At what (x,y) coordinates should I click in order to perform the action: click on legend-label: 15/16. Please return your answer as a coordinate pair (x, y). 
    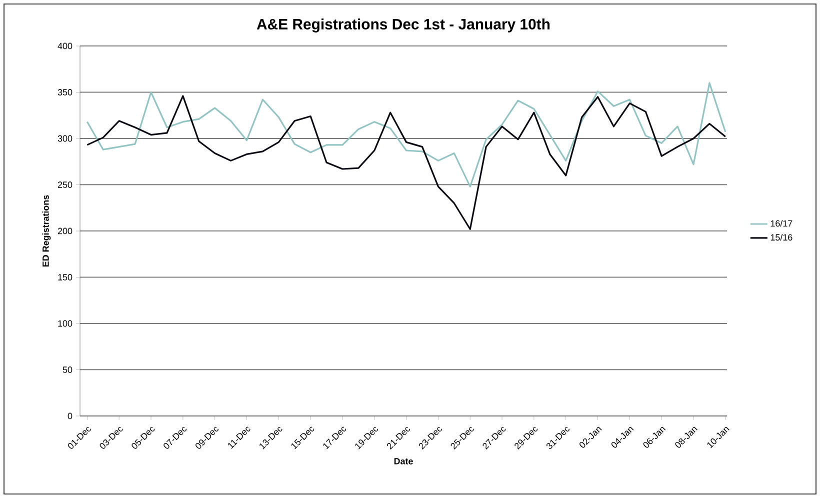
    Looking at the image, I should click on (781, 237).